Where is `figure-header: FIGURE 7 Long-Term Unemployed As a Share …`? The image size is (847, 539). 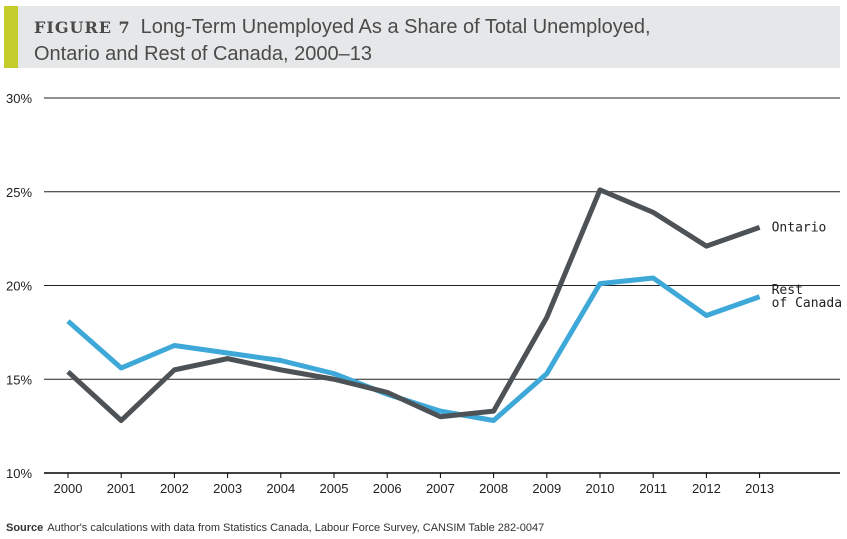
figure-header: FIGURE 7 Long-Term Unemployed As a Share … is located at coordinates (422, 37).